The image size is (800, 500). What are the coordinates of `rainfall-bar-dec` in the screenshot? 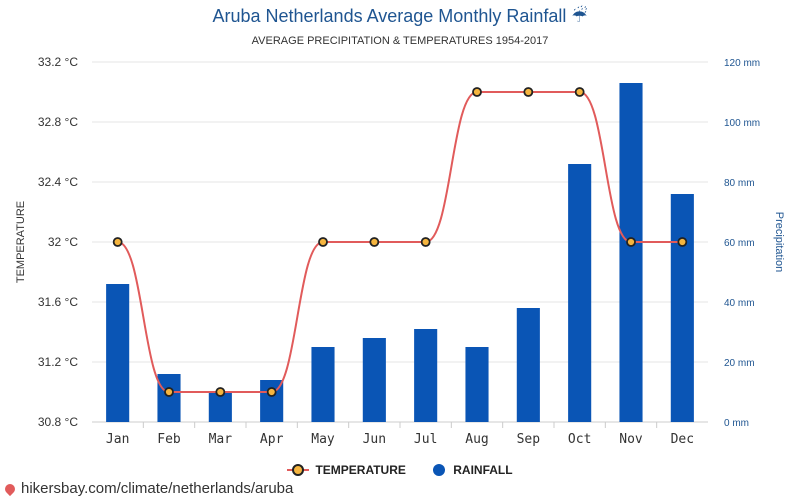 It's located at (682, 308).